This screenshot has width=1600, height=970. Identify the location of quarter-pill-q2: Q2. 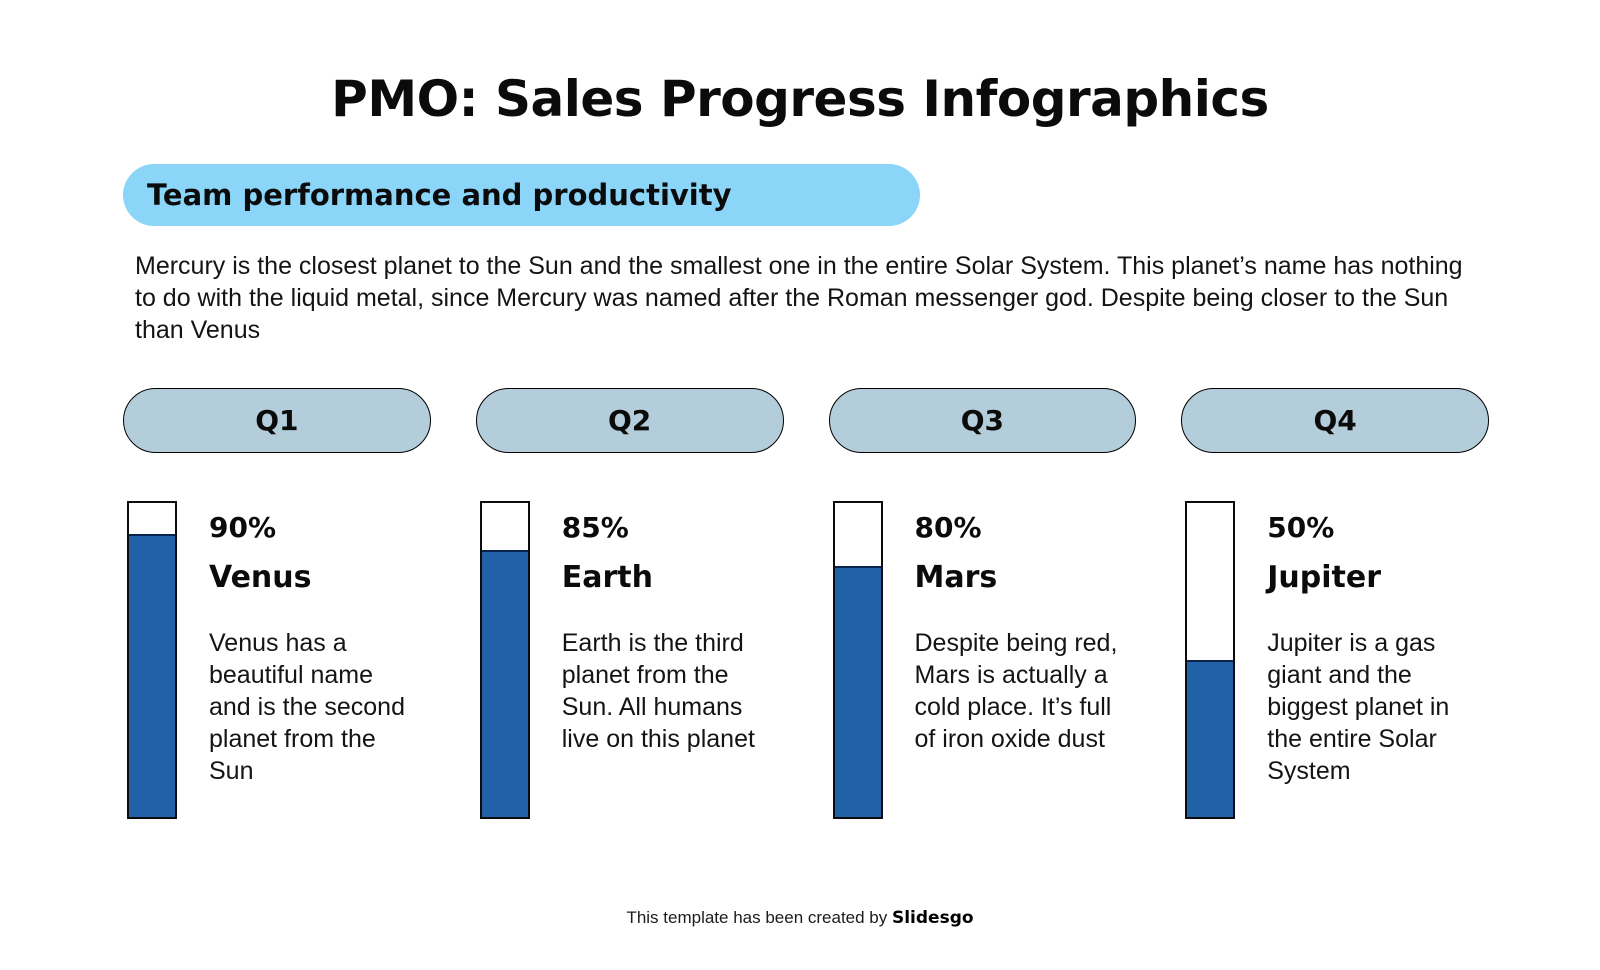
(629, 420).